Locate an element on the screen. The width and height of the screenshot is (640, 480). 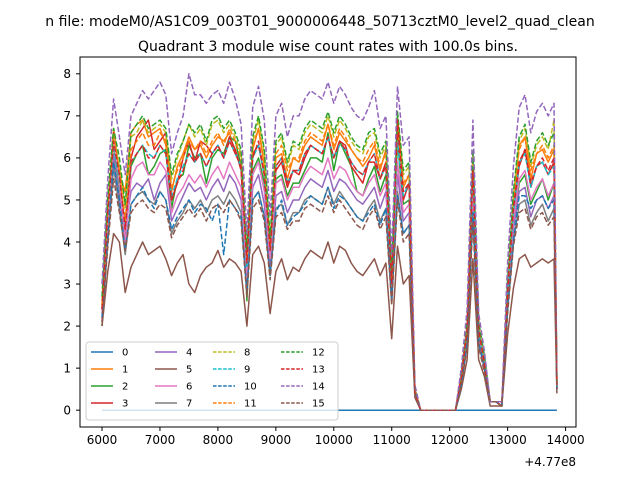
legend-label-5: 5 is located at coordinates (189, 370).